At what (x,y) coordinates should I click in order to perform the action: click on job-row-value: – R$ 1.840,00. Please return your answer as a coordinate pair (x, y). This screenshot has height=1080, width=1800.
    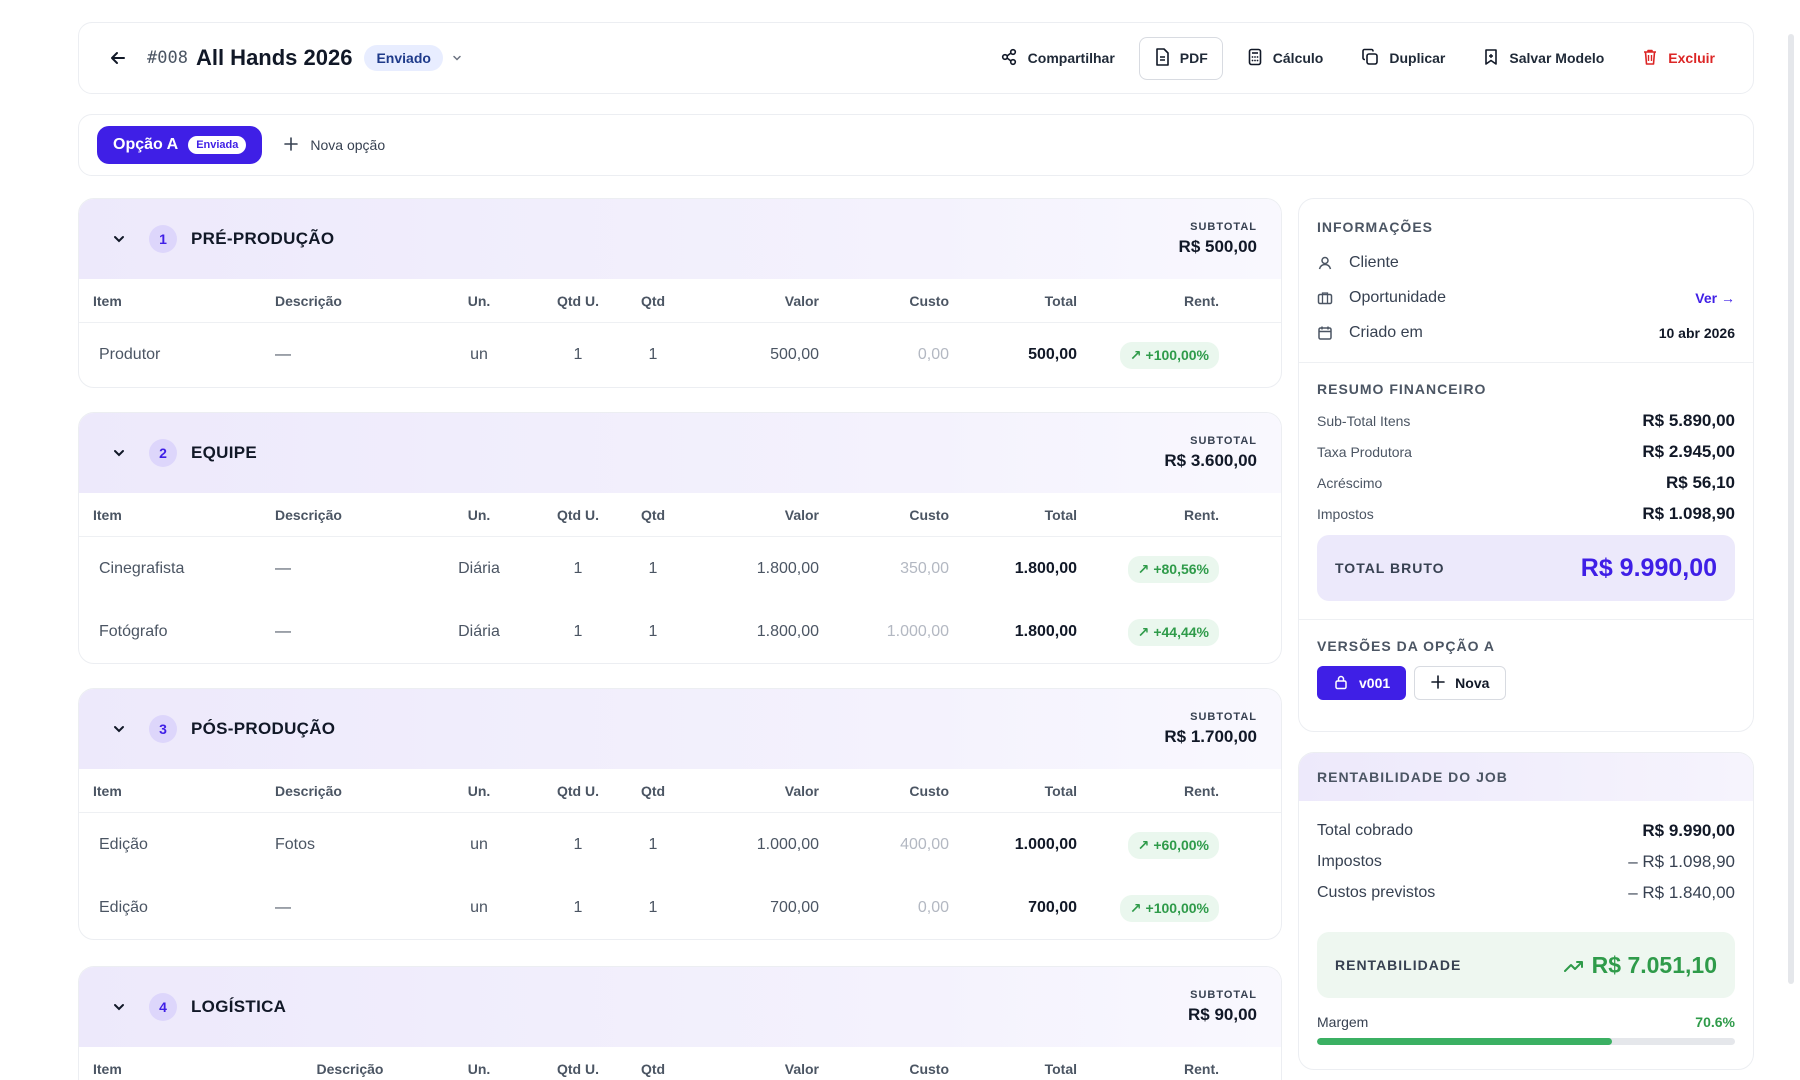
    Looking at the image, I should click on (1681, 892).